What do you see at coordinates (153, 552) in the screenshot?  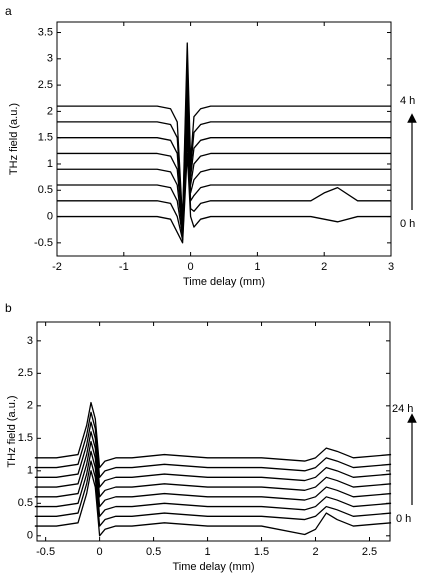 I see `x-tick-label: 0.5` at bounding box center [153, 552].